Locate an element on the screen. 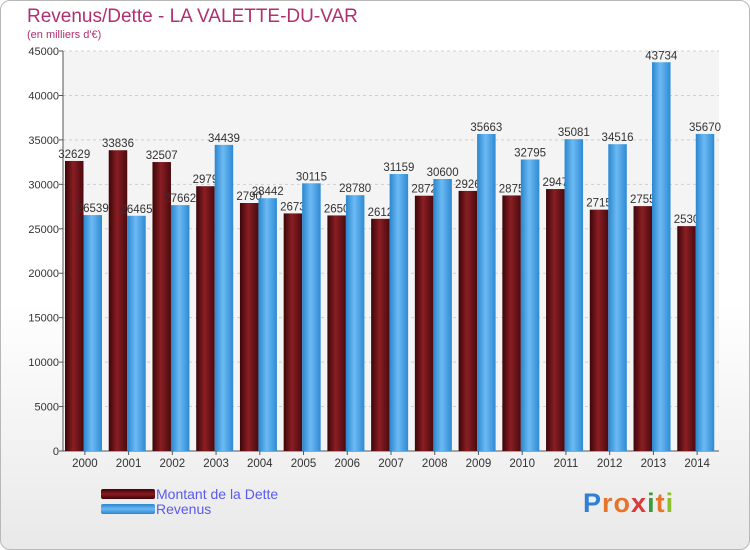 The image size is (750, 550). y-tick-label: 40000 is located at coordinates (43, 96).